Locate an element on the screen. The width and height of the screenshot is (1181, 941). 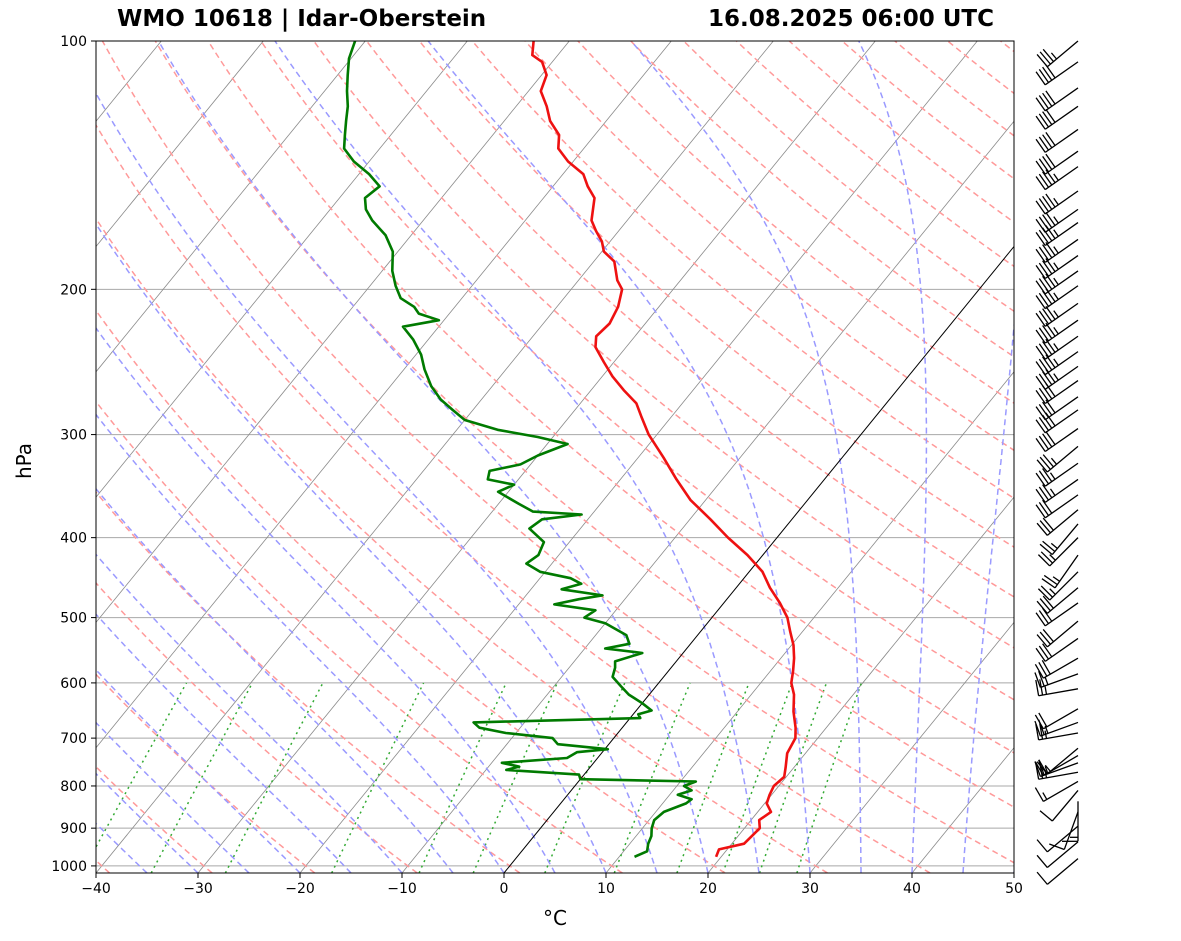
isotherm-line is located at coordinates (860, 684).